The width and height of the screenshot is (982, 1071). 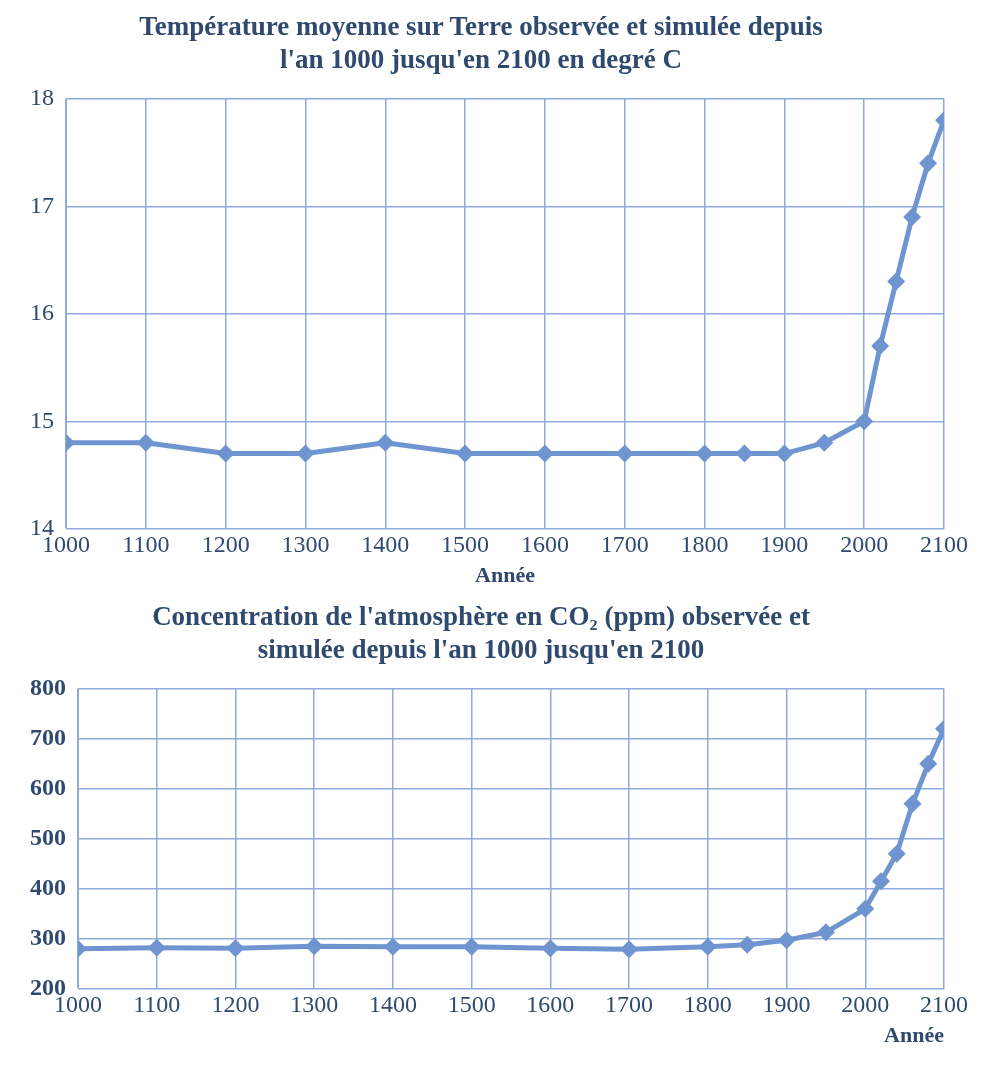 I want to click on y-tick-label: 300, so click(x=48, y=937).